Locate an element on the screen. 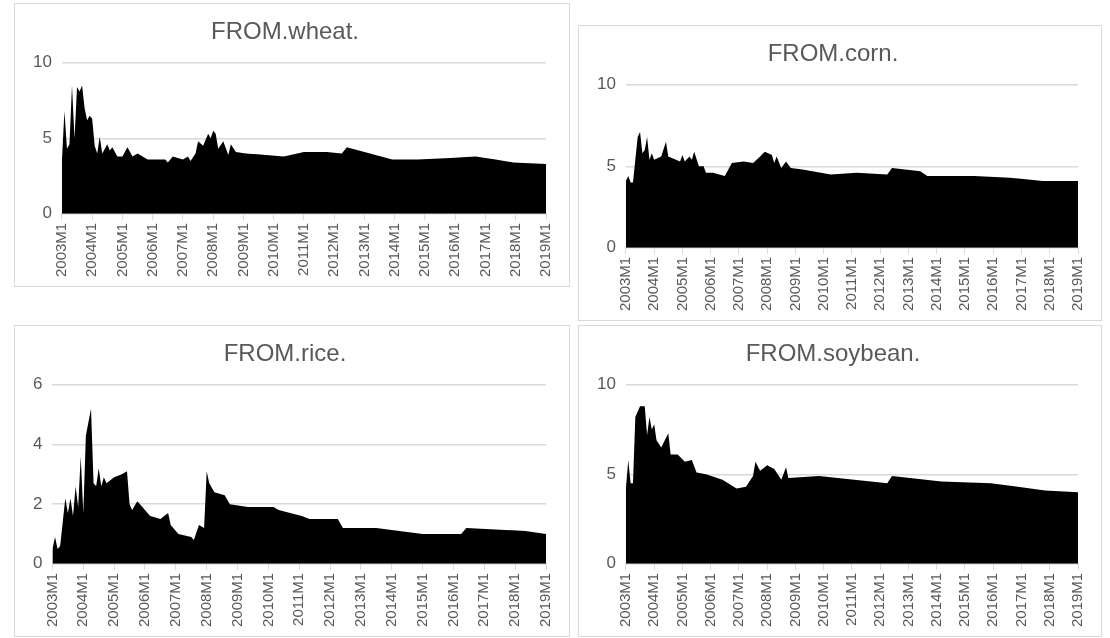  y-tick-label: 2 is located at coordinates (37, 503).